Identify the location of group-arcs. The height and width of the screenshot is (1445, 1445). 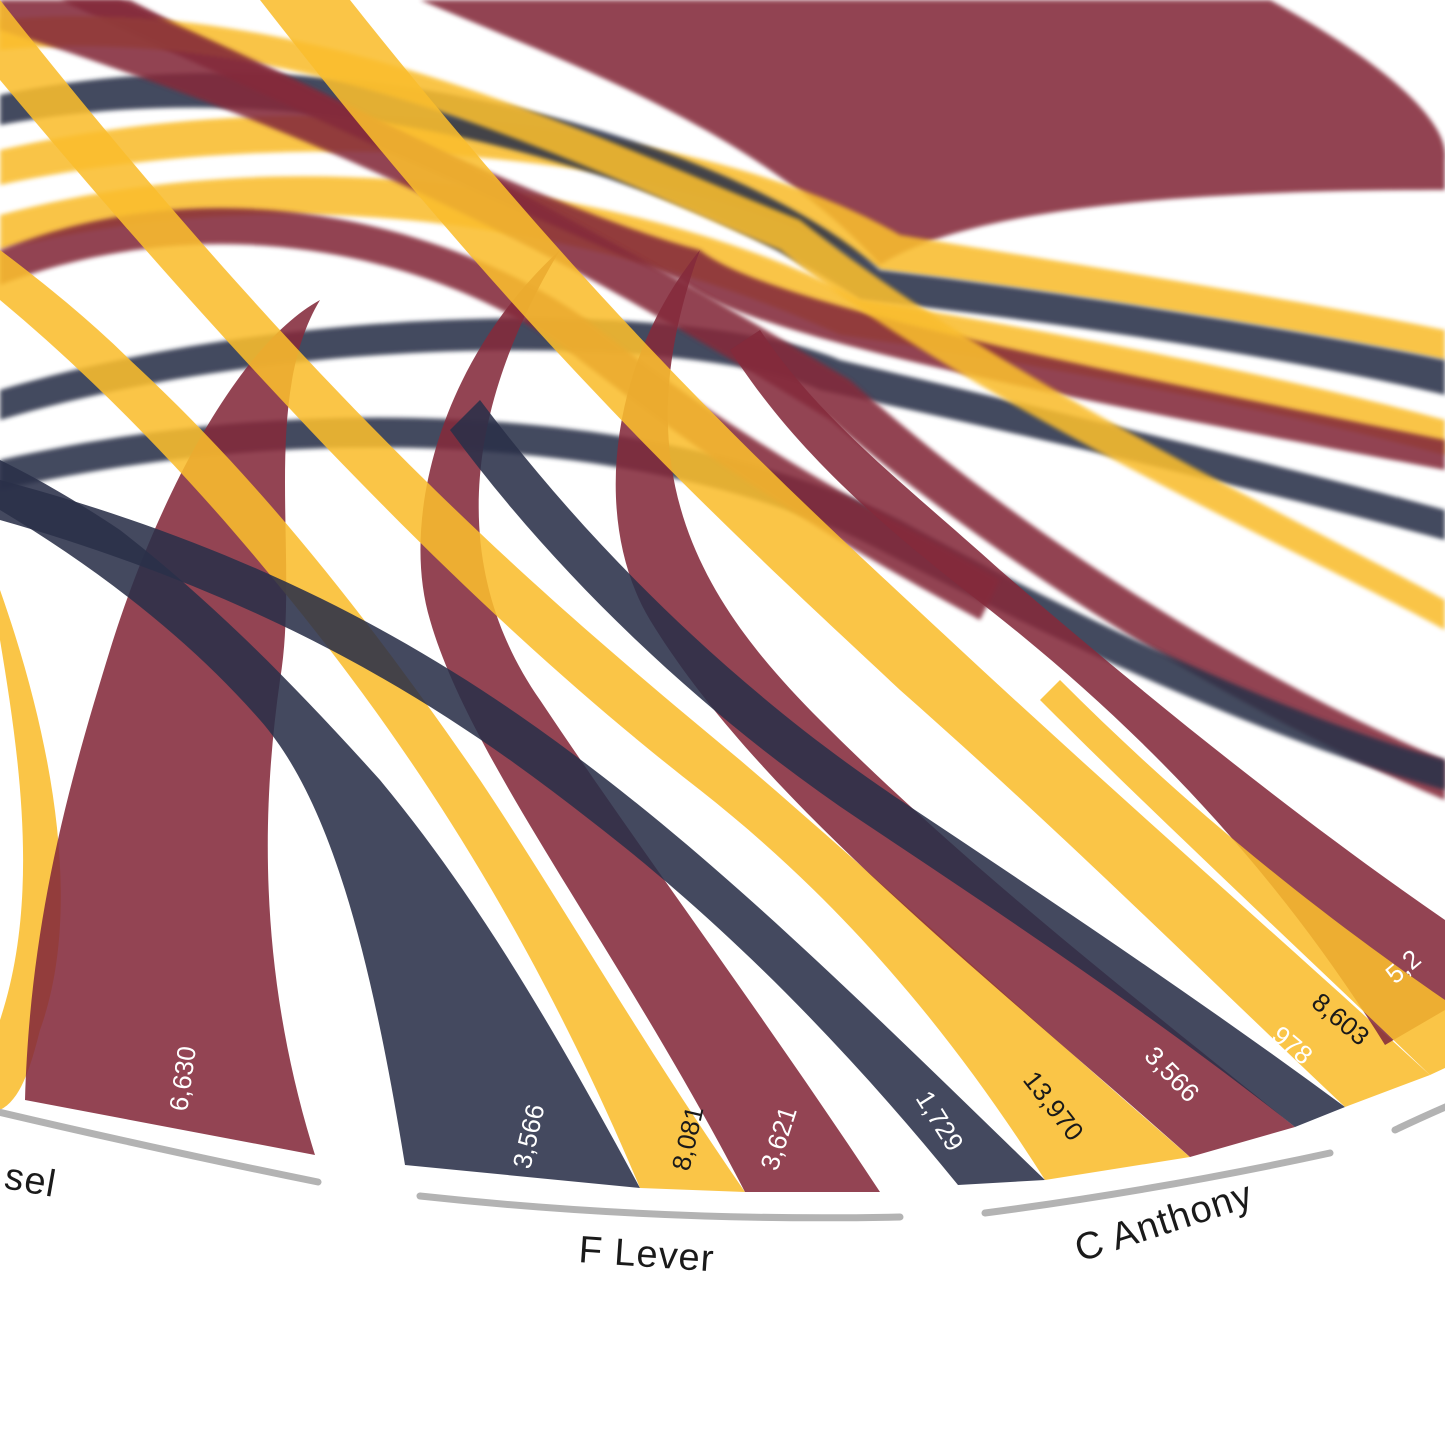
(722, 1162).